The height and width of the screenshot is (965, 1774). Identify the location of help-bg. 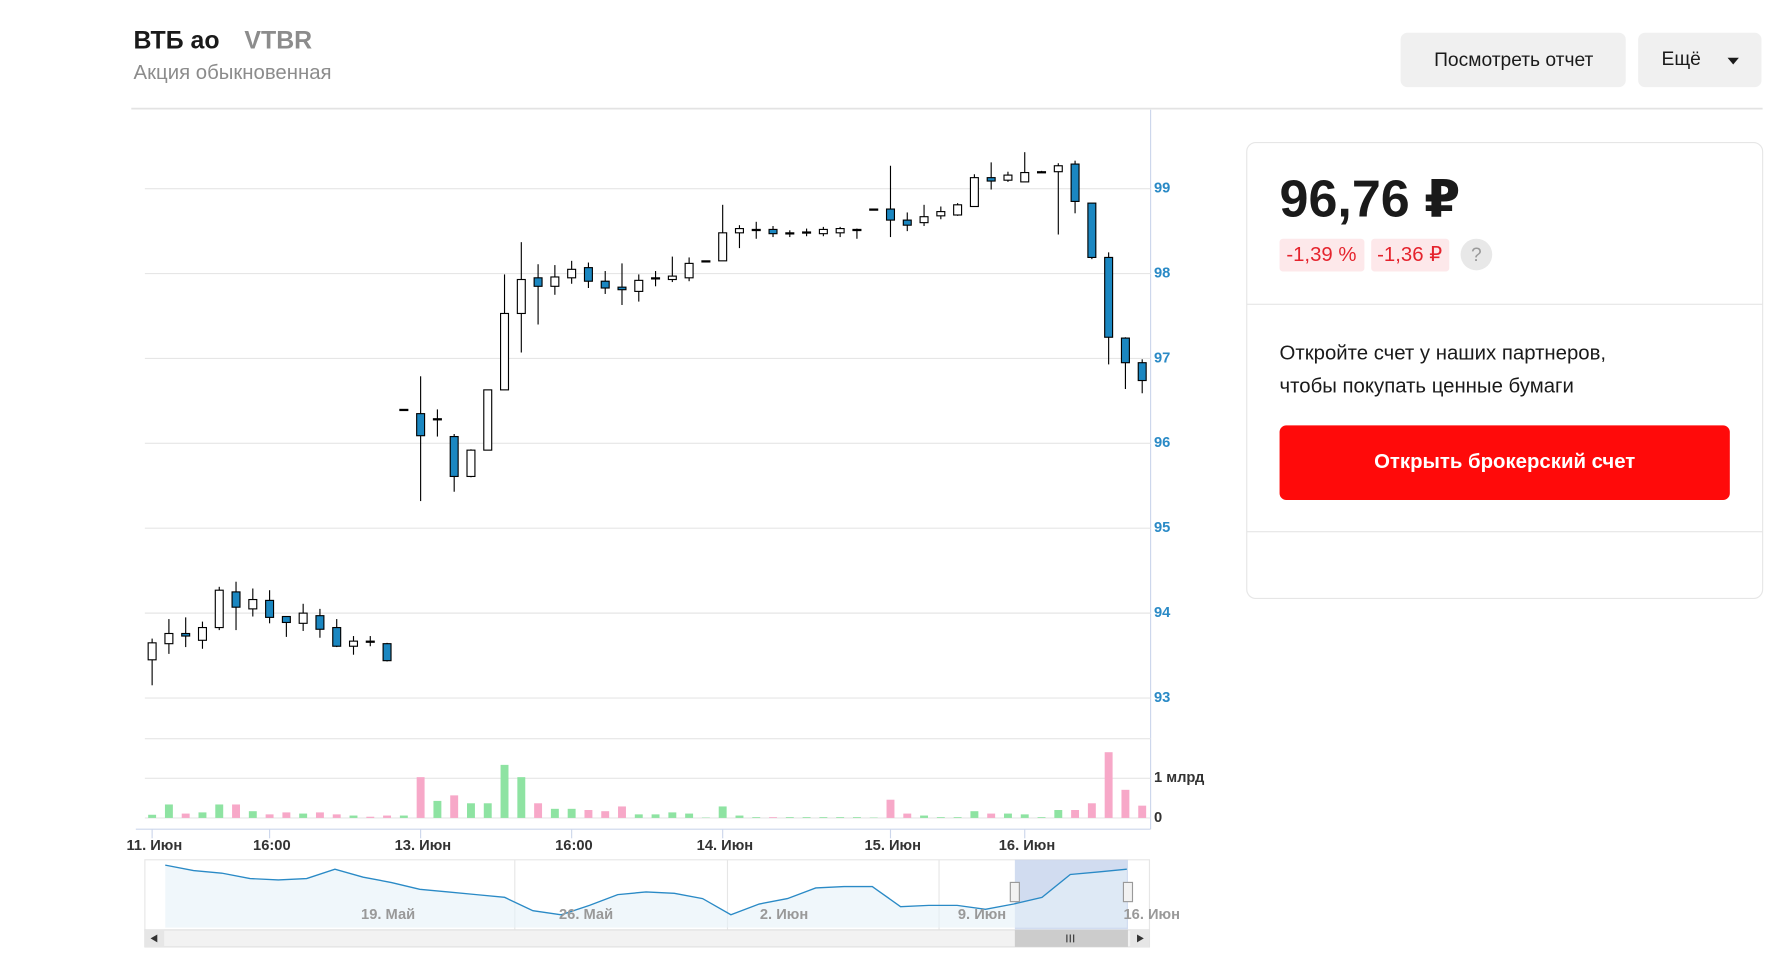
(1476, 254).